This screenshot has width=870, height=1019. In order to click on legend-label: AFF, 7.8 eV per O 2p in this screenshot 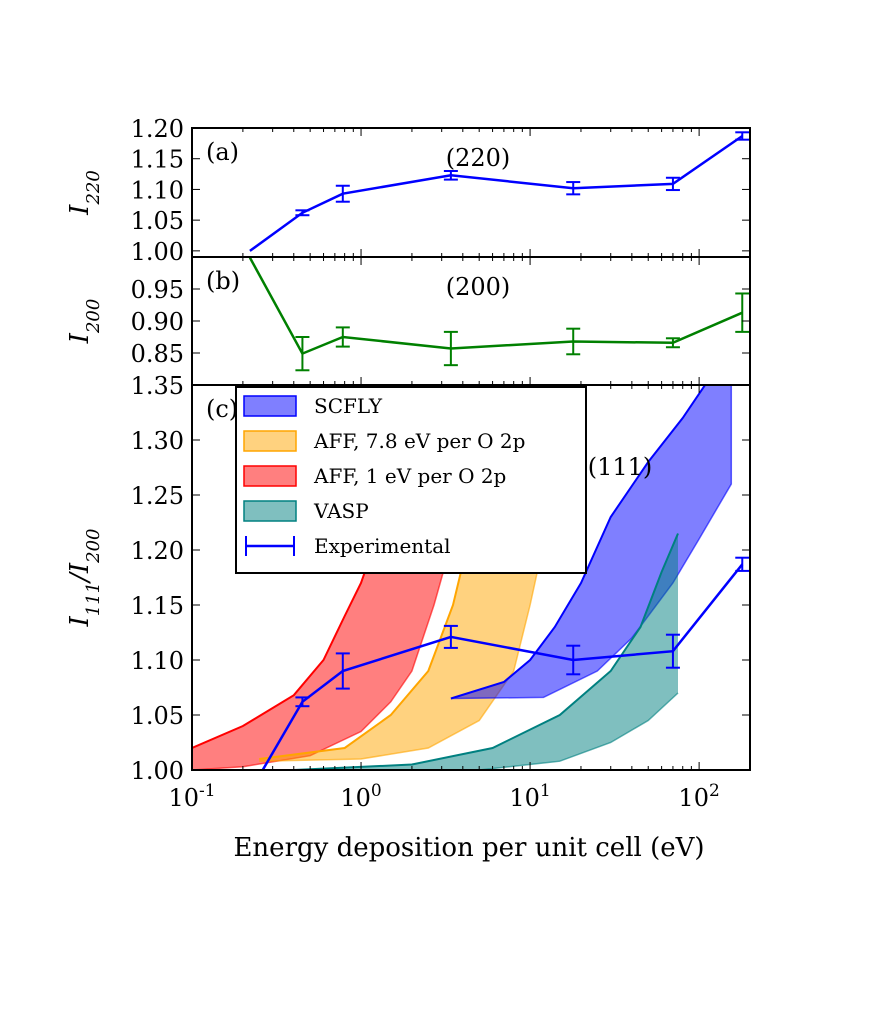, I will do `click(419, 441)`.